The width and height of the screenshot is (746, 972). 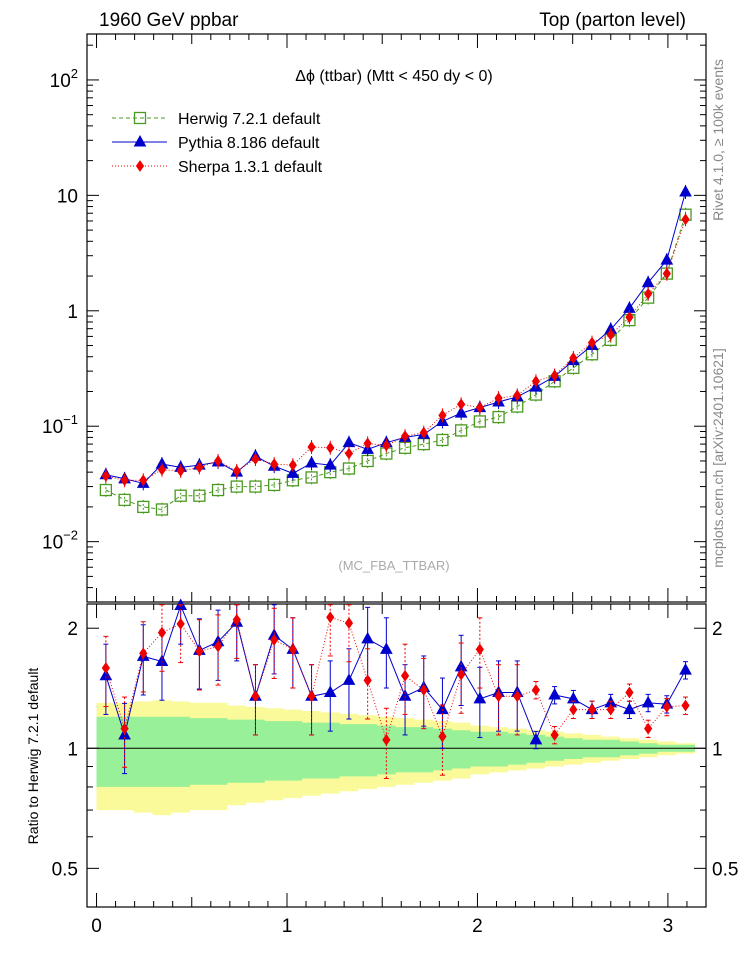 What do you see at coordinates (140, 118) in the screenshot?
I see `legend-marker-herwig` at bounding box center [140, 118].